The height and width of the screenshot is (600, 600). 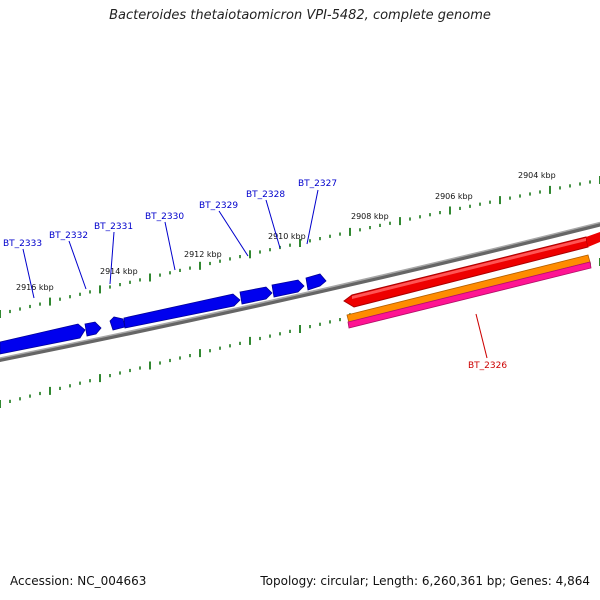 I want to click on rna-band, so click(x=469, y=295).